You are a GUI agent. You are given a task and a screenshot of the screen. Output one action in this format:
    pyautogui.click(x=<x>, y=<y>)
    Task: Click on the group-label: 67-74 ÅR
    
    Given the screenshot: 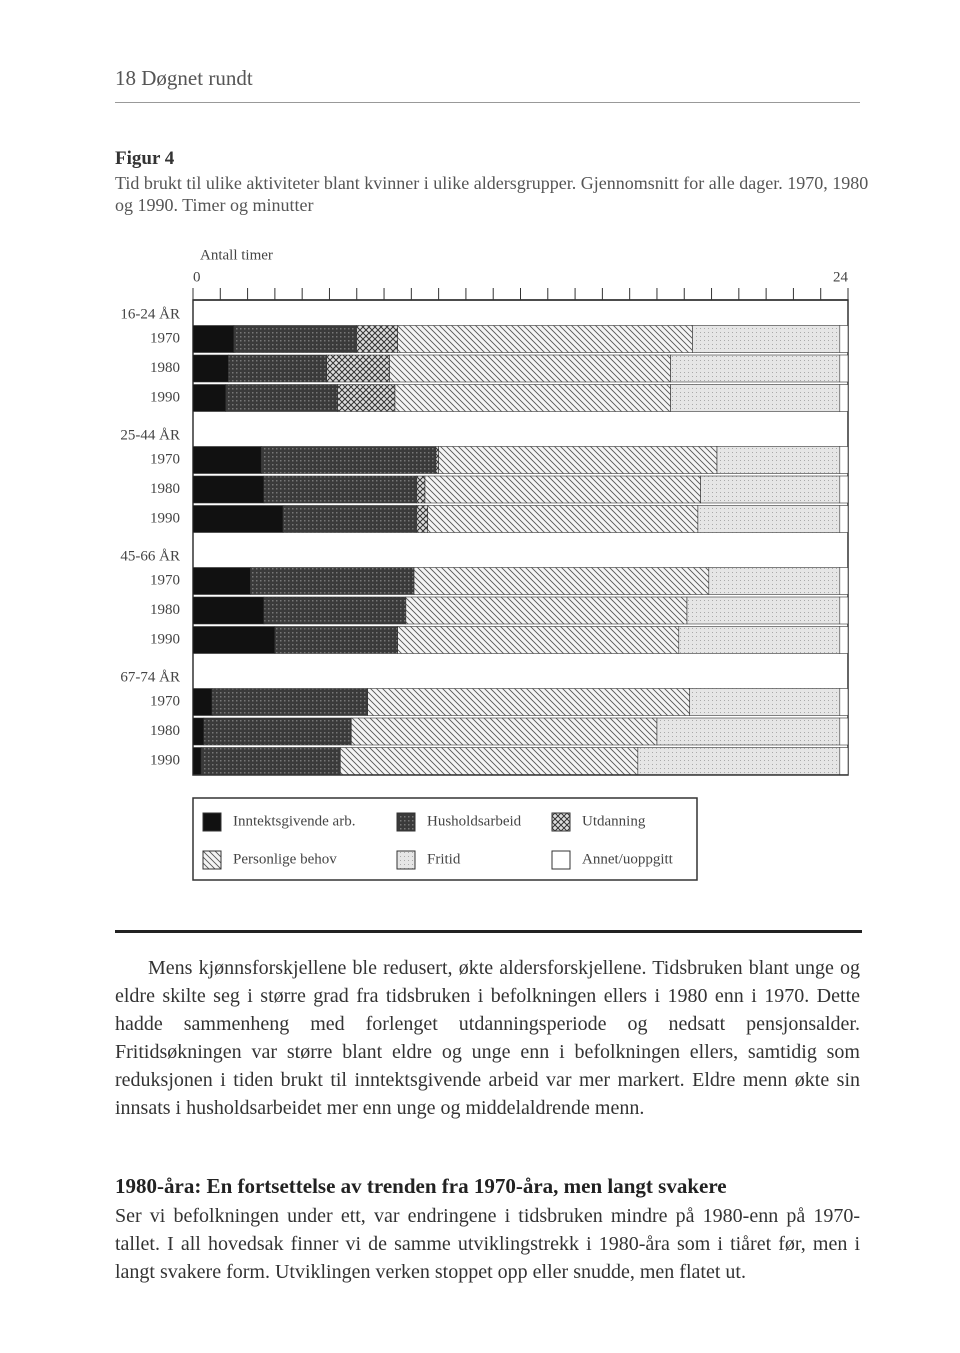 What is the action you would take?
    pyautogui.click(x=150, y=677)
    